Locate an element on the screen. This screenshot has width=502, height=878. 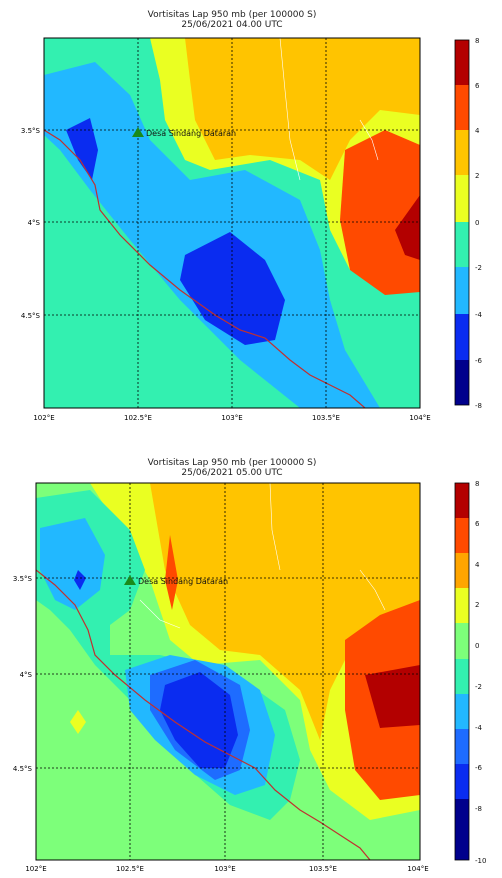
colorbar-tick-label: -10 is located at coordinates (480, 861).